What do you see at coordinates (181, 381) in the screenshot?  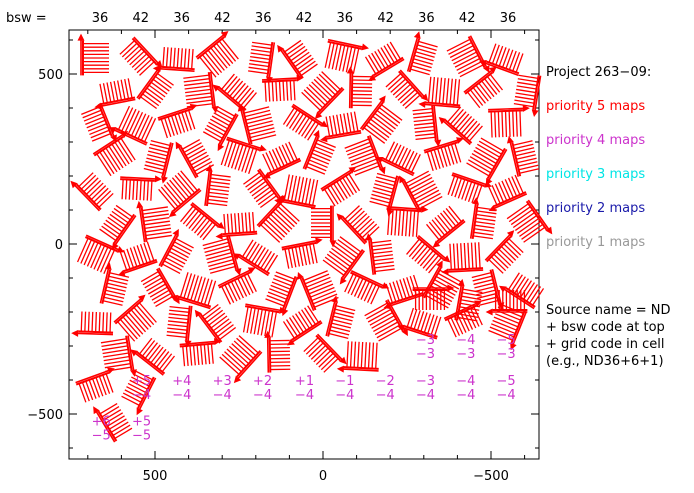 I see `grid-code-top: +4` at bounding box center [181, 381].